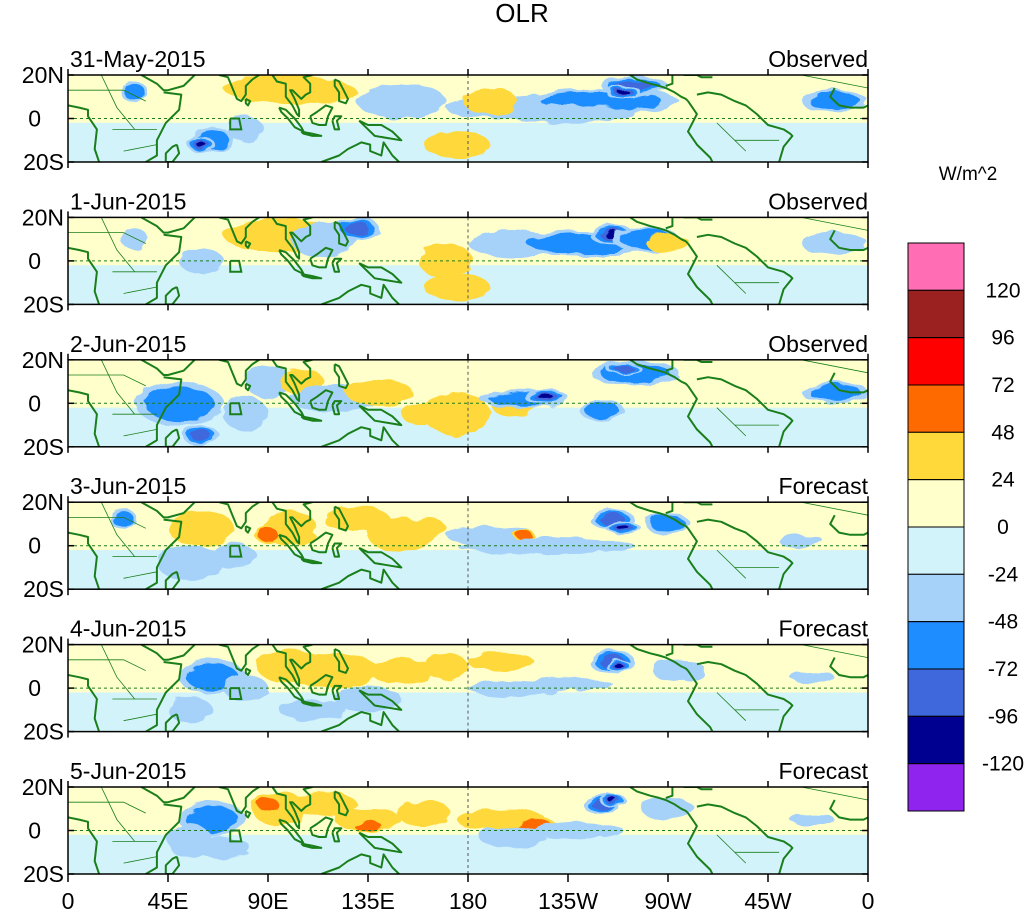  I want to click on x-tick-label: 90W, so click(668, 901).